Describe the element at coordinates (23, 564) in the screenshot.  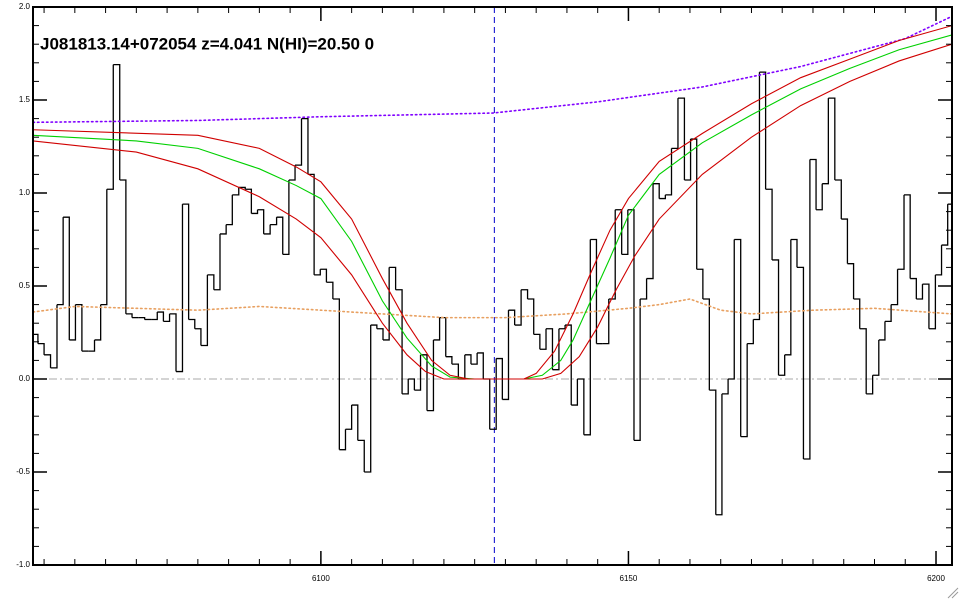
I see `y-tick-label: -1.0` at that location.